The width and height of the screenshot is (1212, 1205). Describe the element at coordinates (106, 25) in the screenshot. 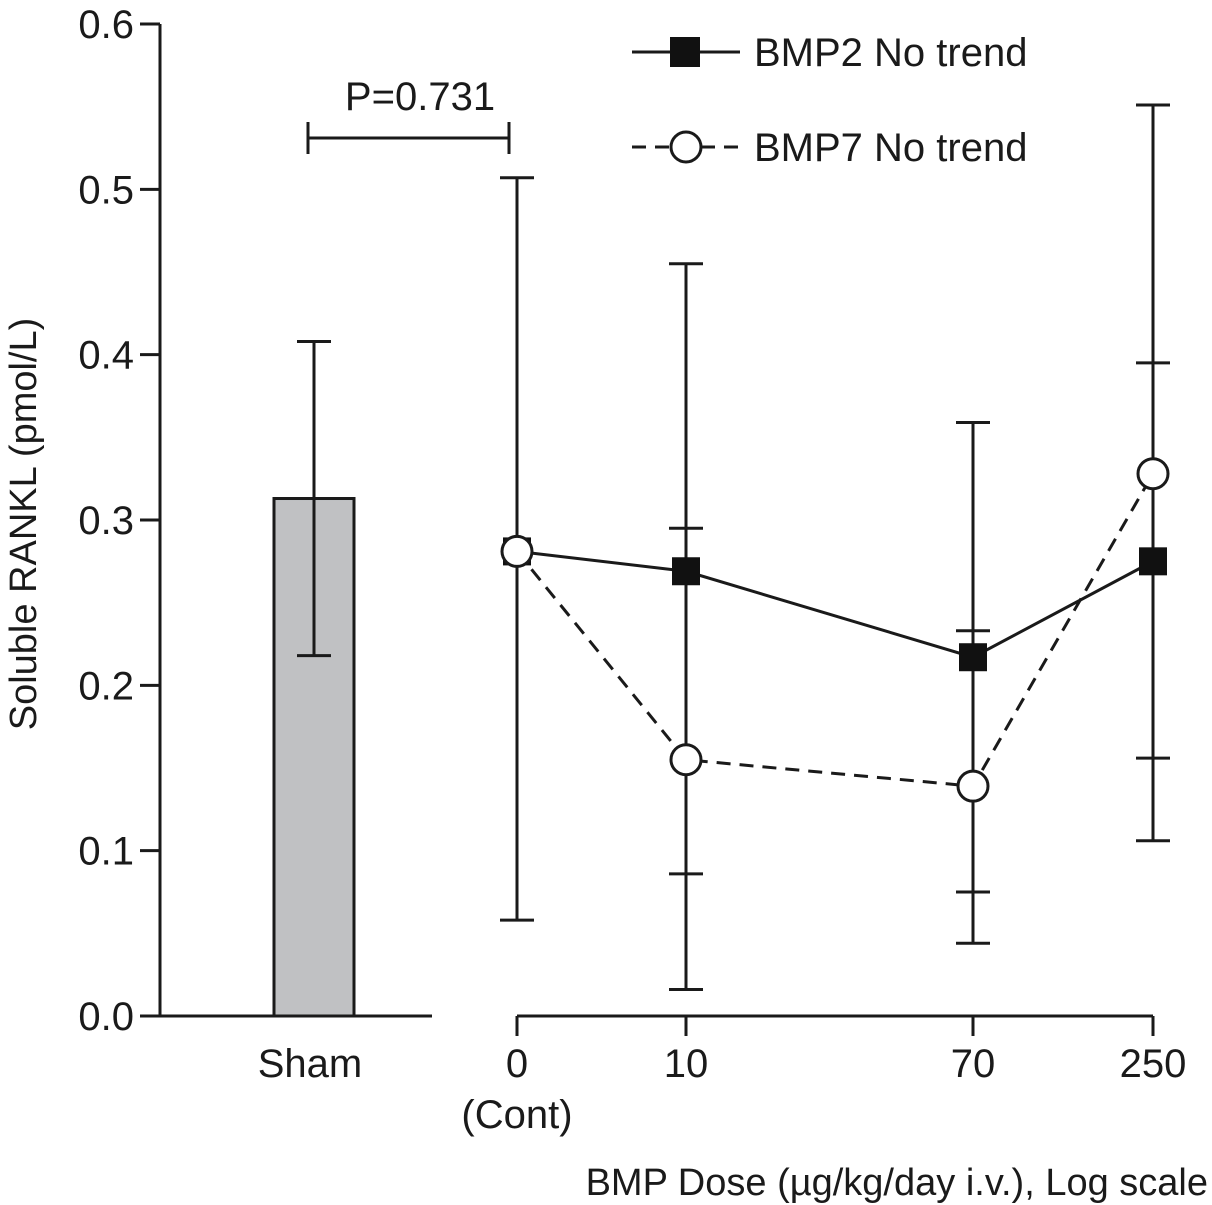

I see `y-tick-label: 0.6` at that location.